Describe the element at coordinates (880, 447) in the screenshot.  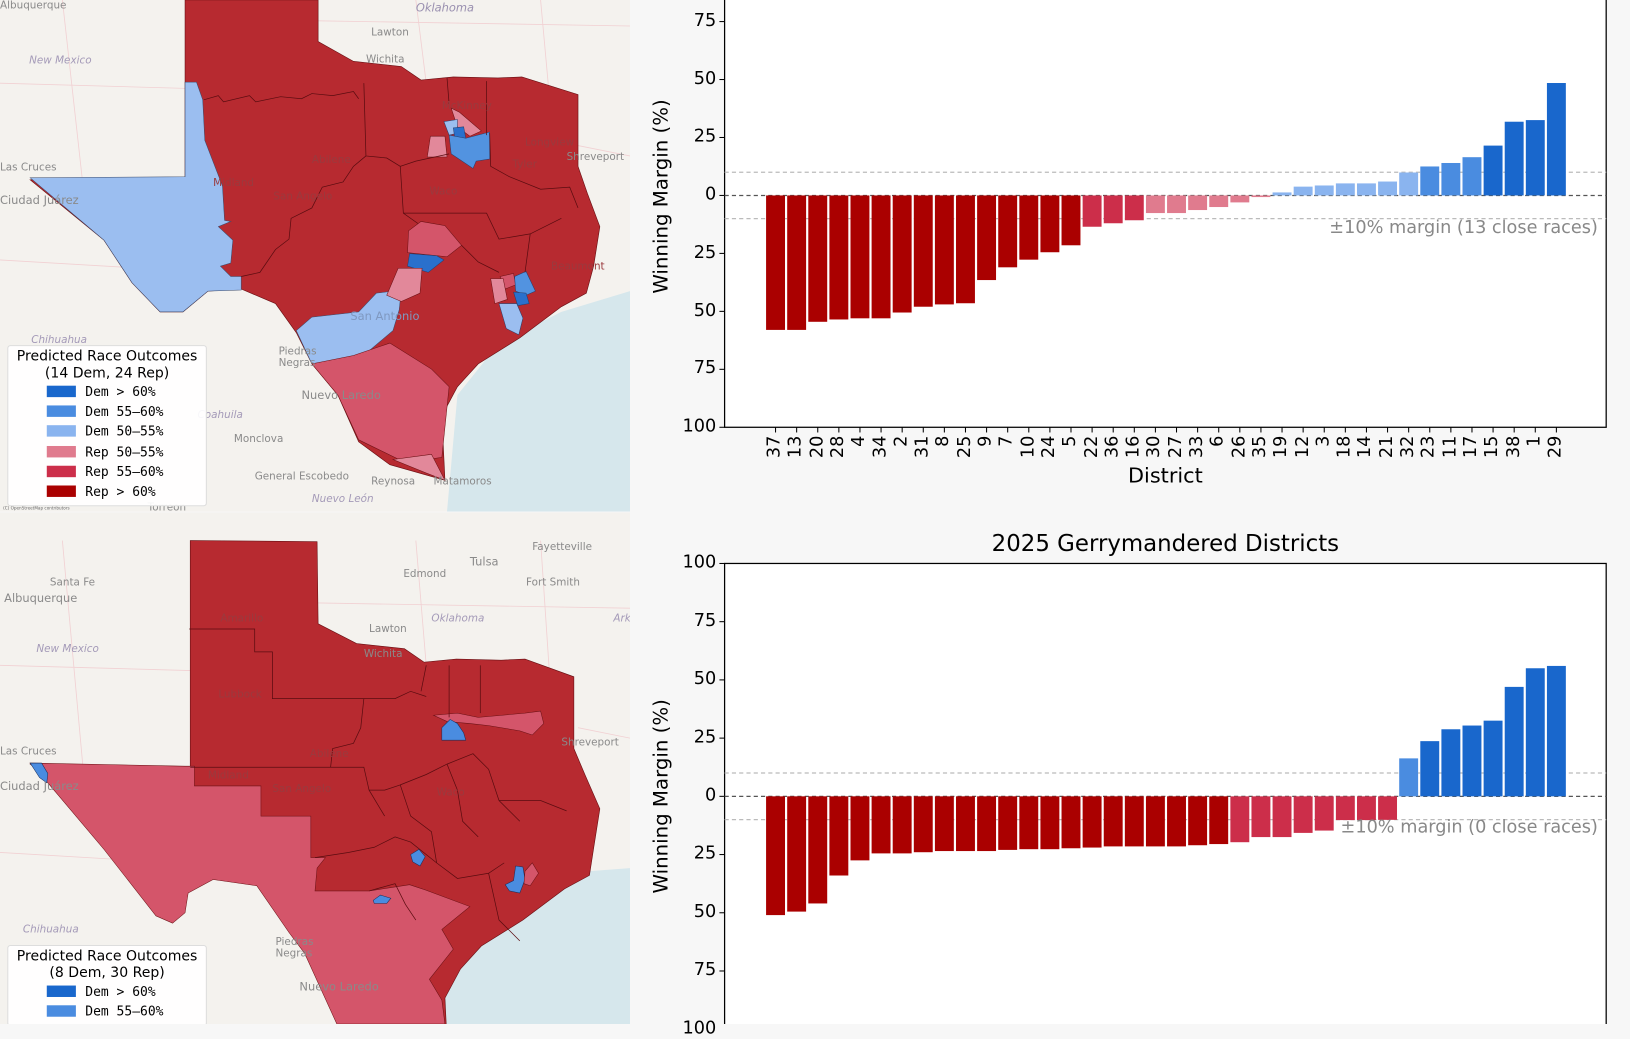
I see `x-tick-label: 34` at that location.